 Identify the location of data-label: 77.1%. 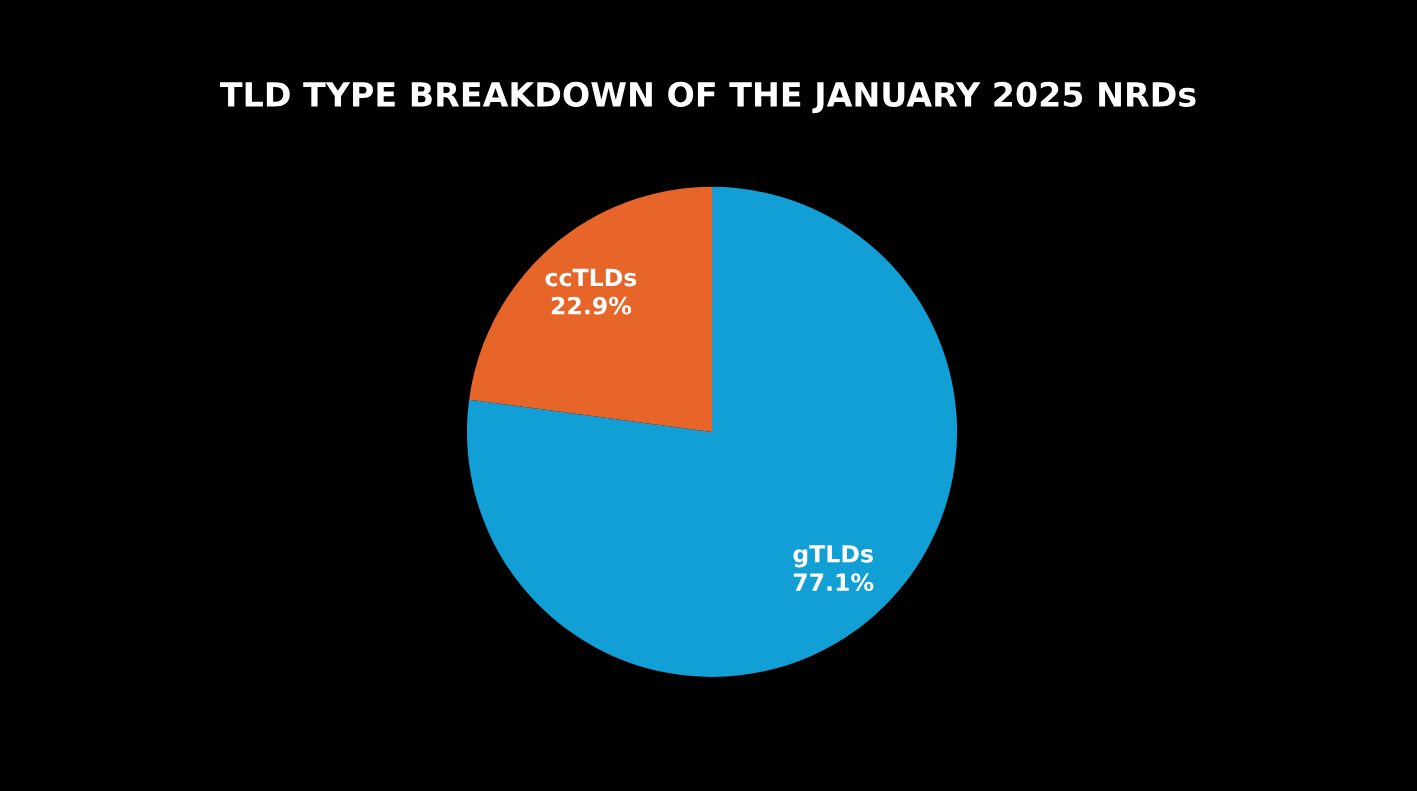
(833, 582).